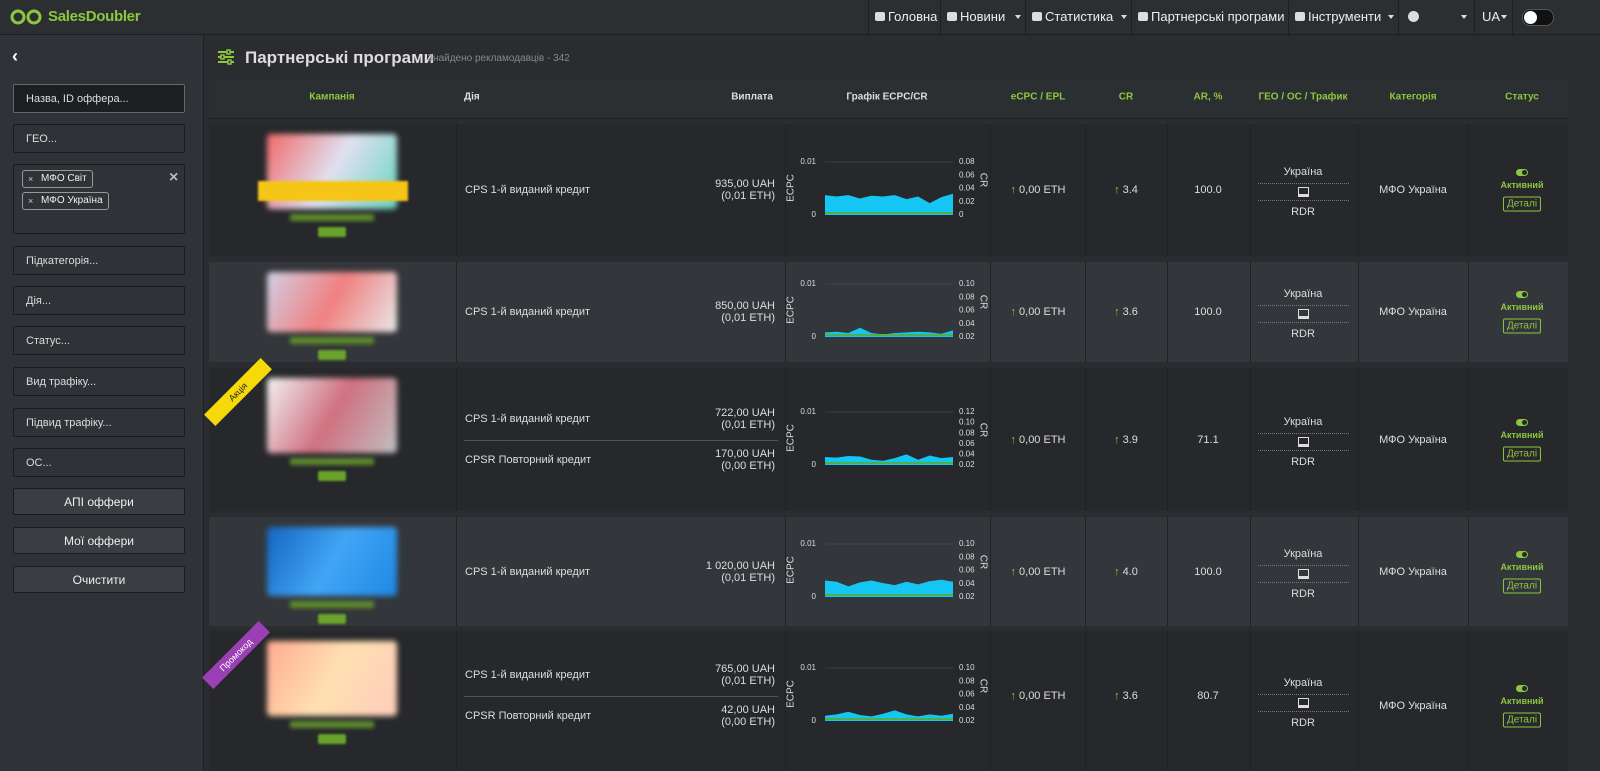  What do you see at coordinates (57, 179) in the screenshot?
I see `tag: МФО Світ ×` at bounding box center [57, 179].